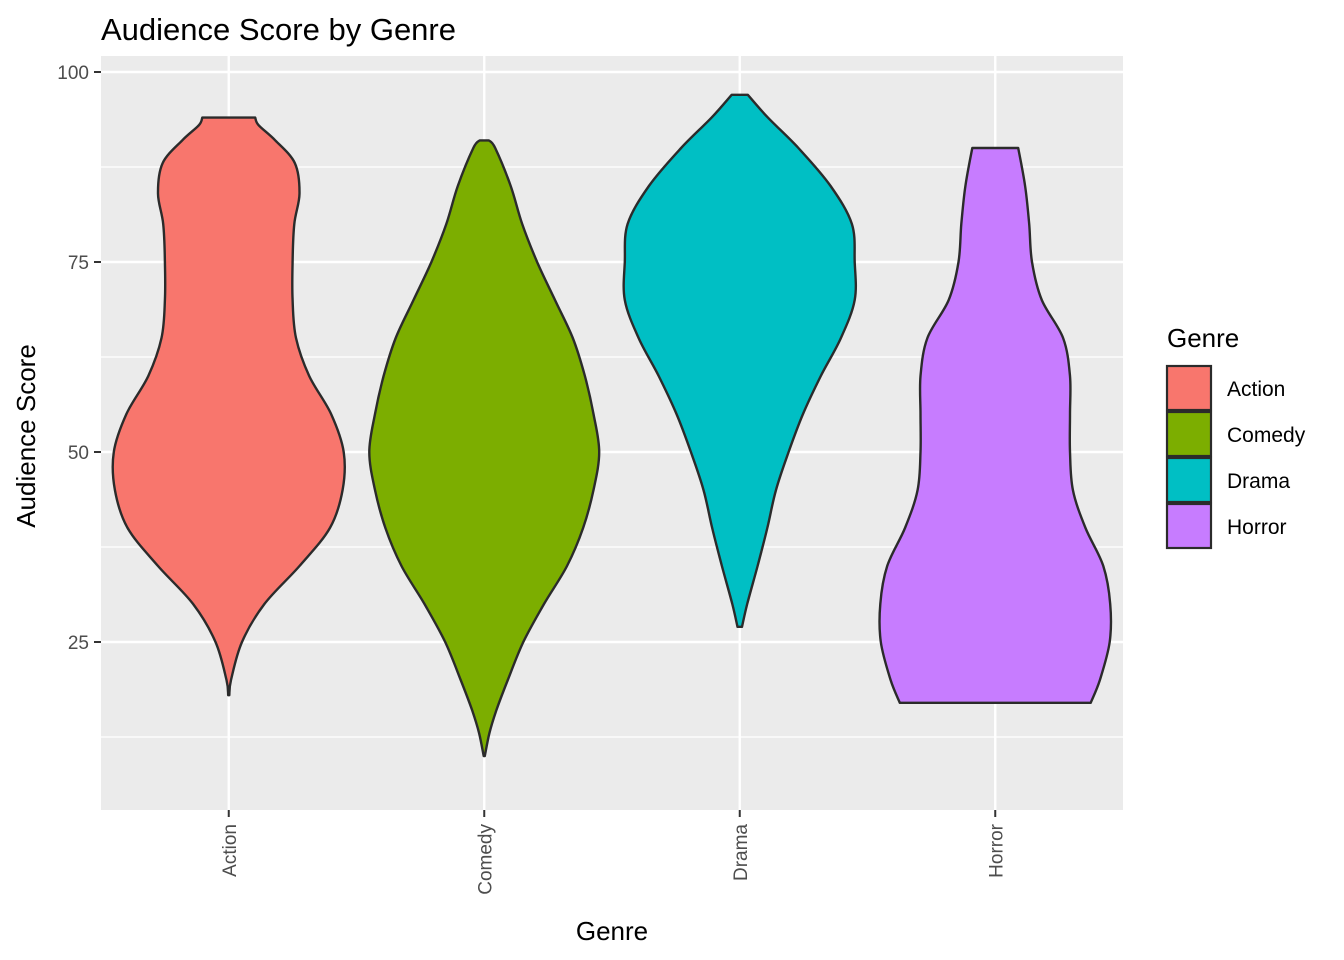 This screenshot has width=1344, height=960. What do you see at coordinates (740, 360) in the screenshot?
I see `violin-drama` at bounding box center [740, 360].